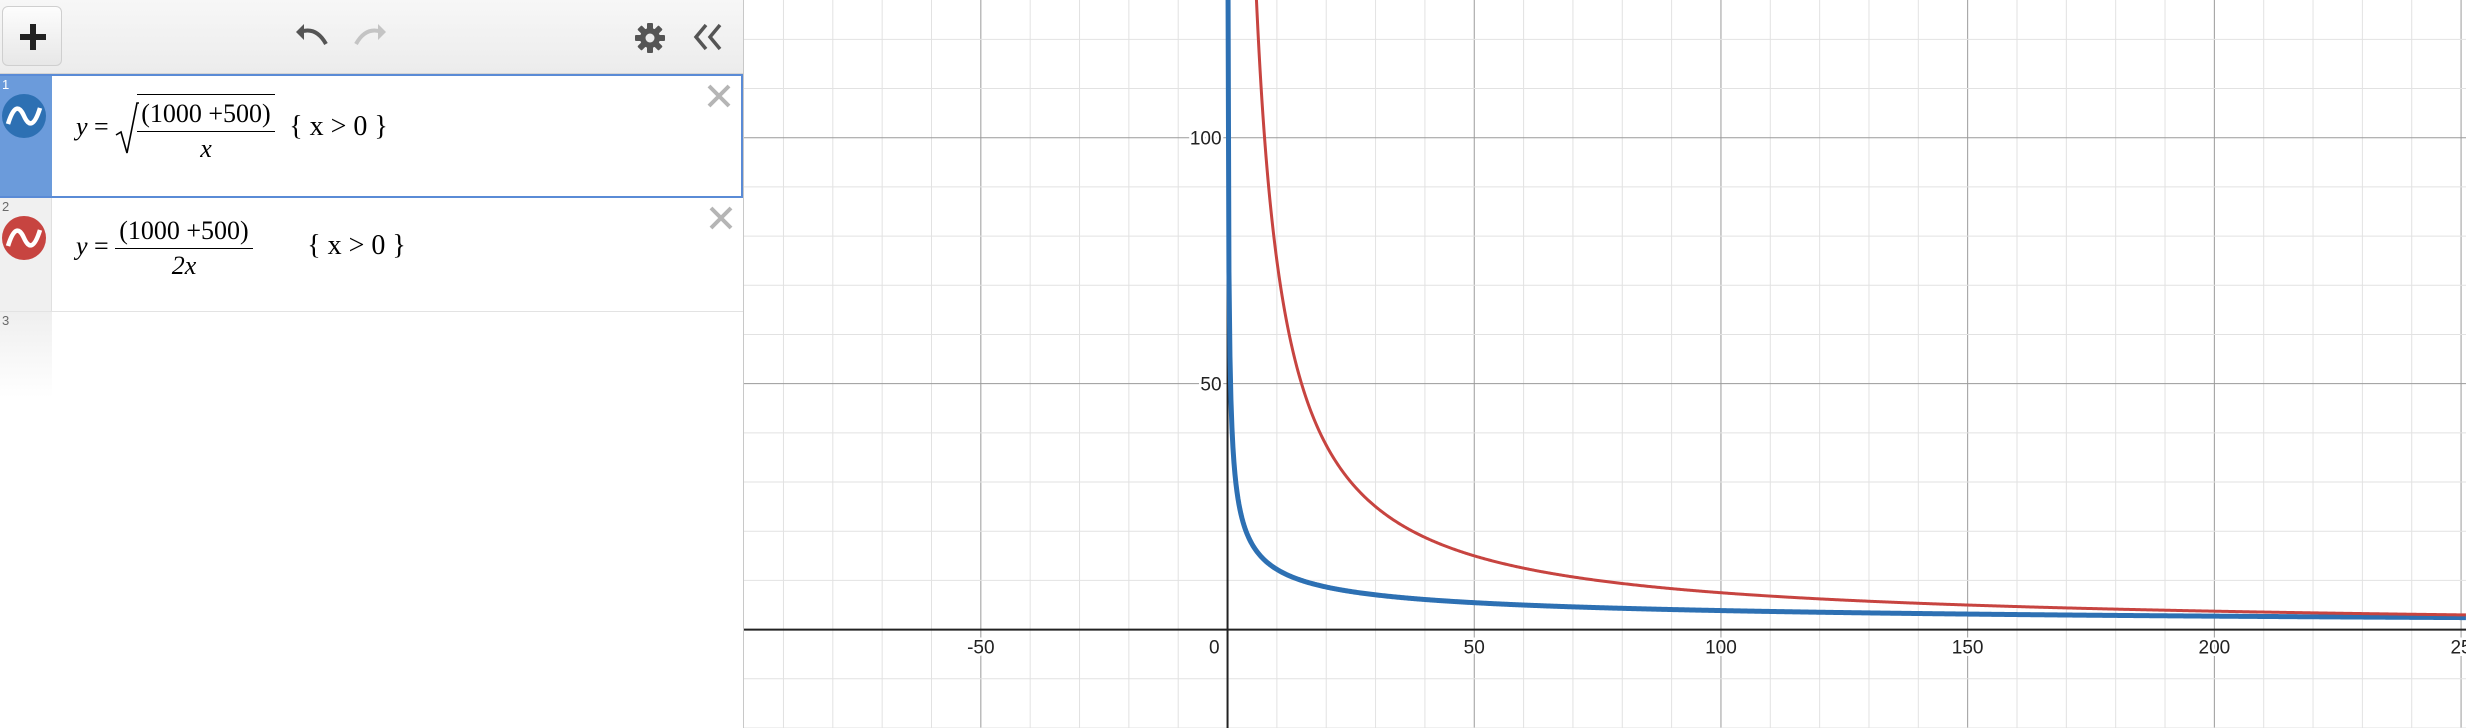 Image resolution: width=2466 pixels, height=728 pixels. Describe the element at coordinates (6, 206) in the screenshot. I see `expression-index: 2` at that location.